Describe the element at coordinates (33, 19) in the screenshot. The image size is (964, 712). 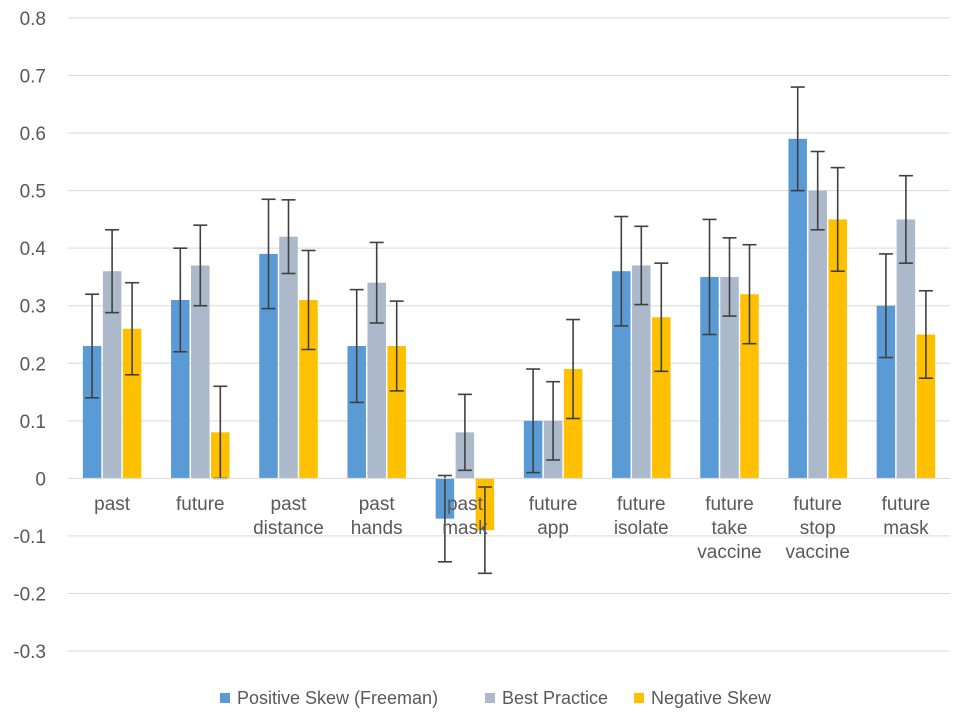
I see `y-tick-label: 0.8` at that location.